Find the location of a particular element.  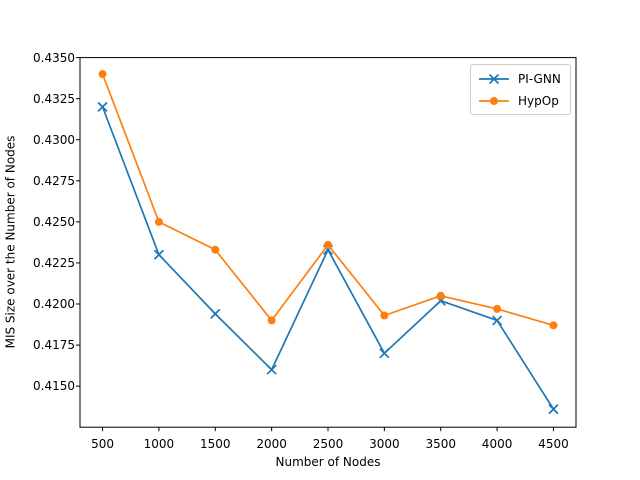

x-tick-label: 2000 is located at coordinates (271, 444).